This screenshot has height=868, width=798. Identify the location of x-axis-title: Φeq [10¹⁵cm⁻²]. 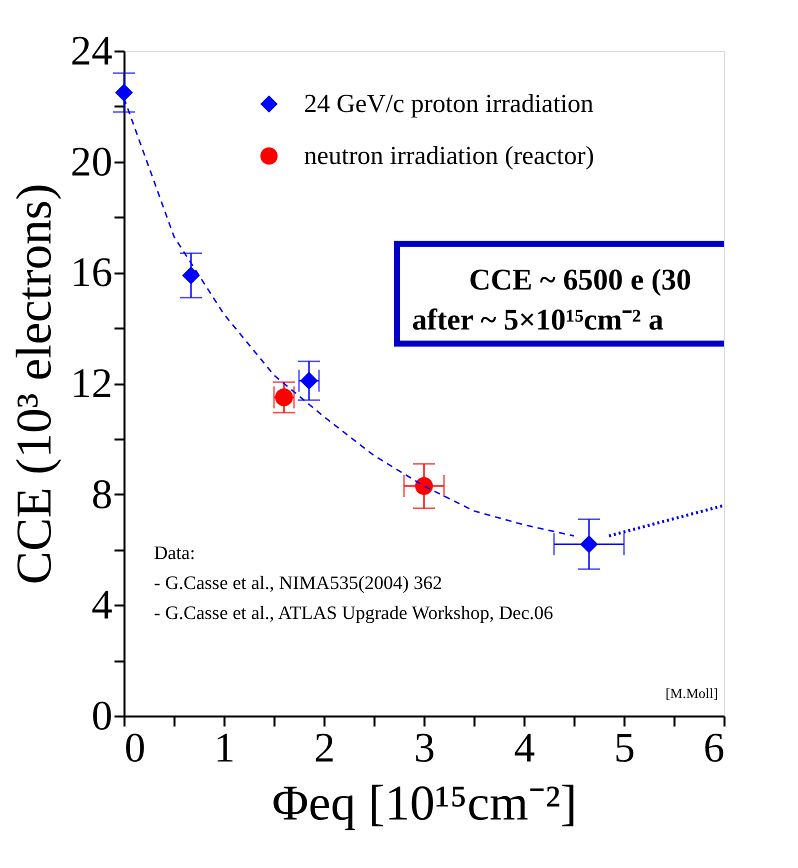
(425, 802).